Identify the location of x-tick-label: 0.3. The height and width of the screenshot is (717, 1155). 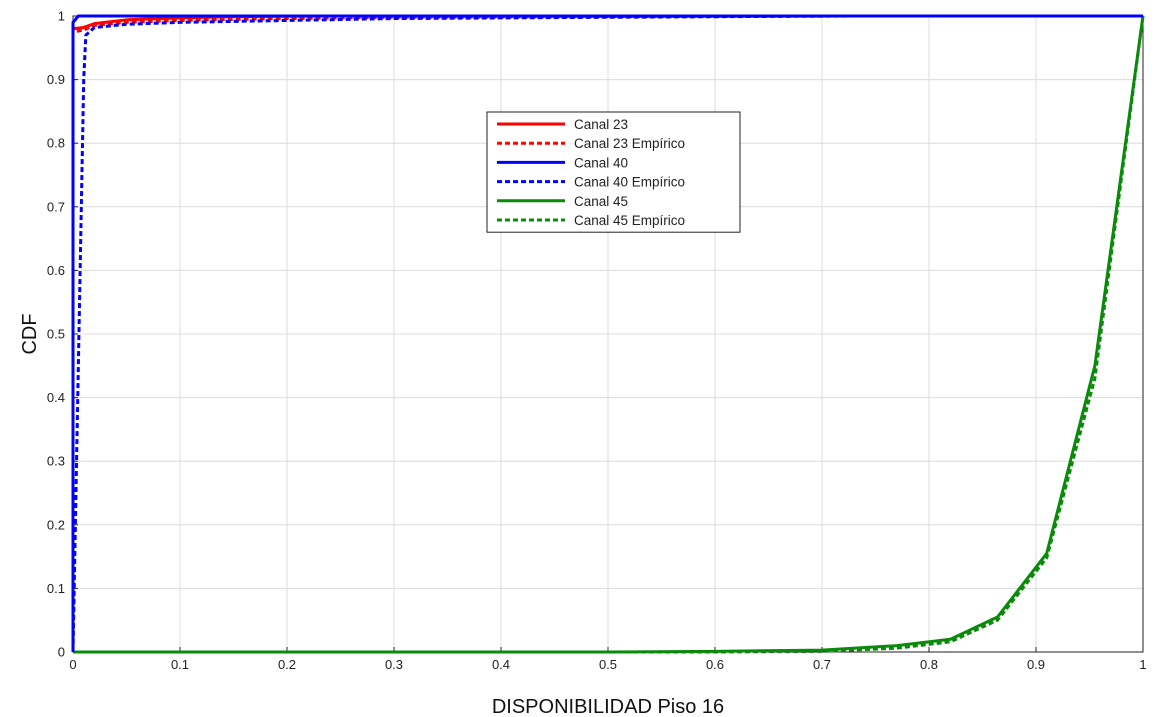
(394, 664).